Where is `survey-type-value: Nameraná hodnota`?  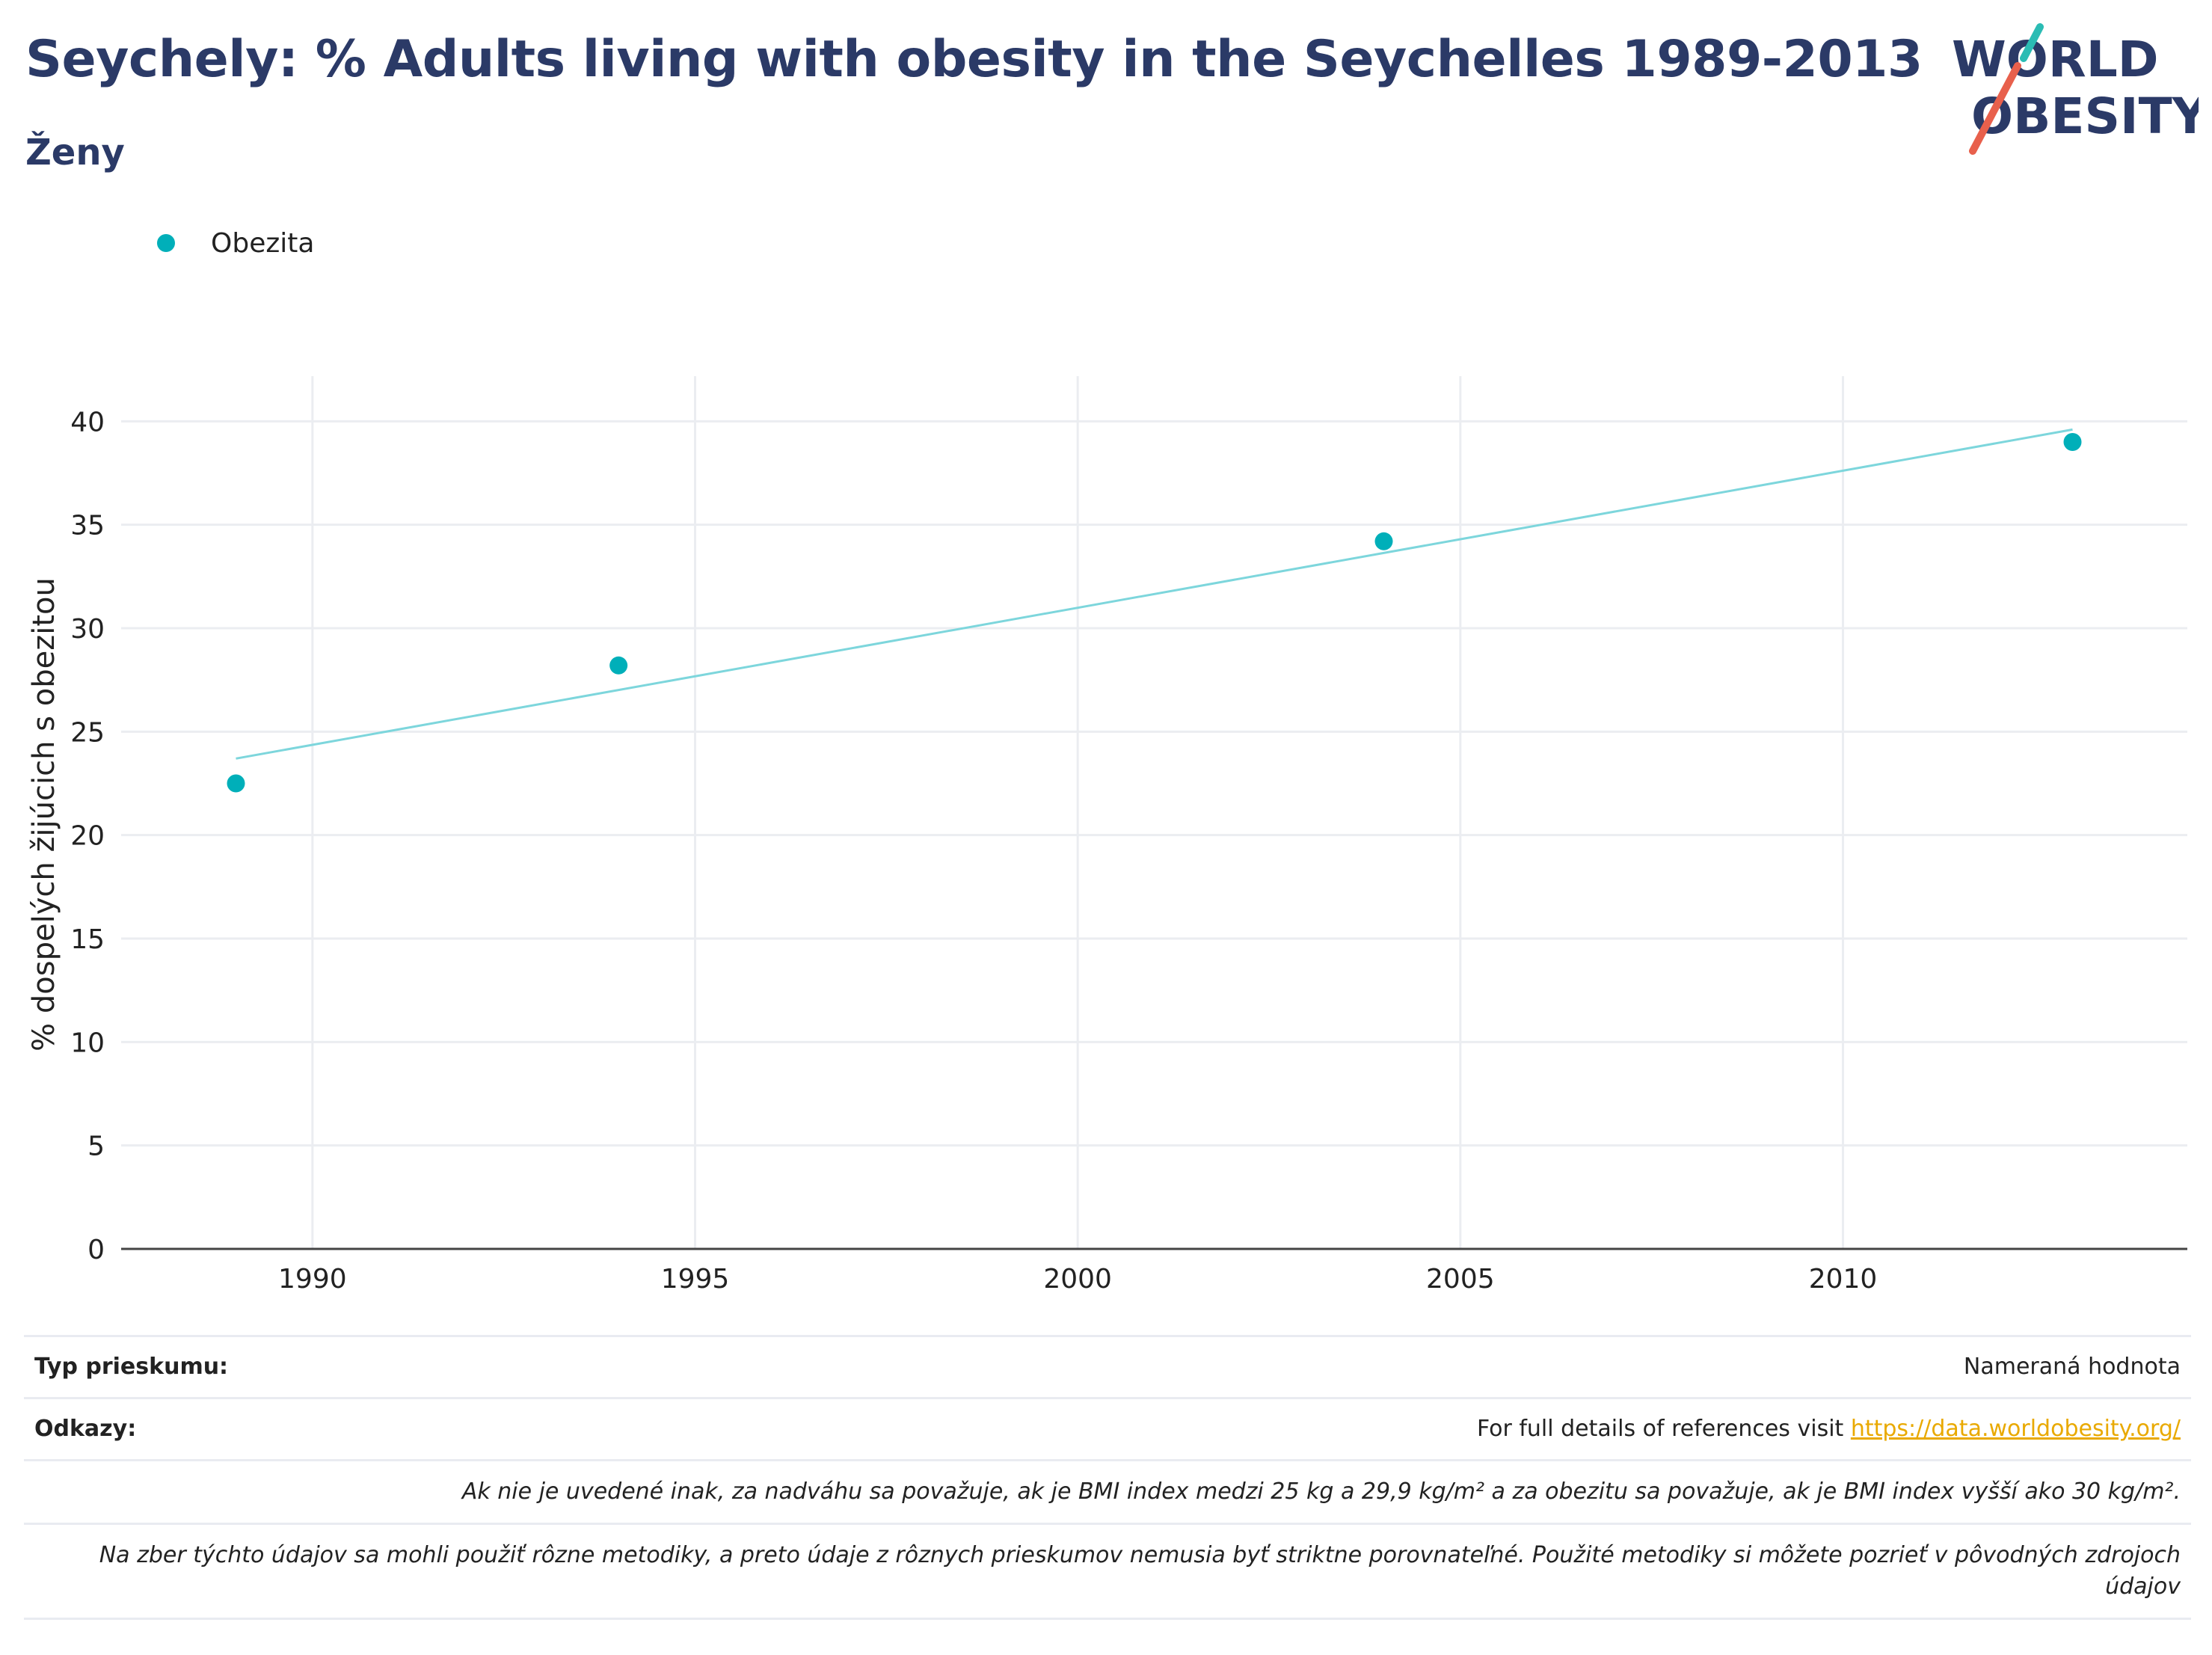
survey-type-value: Nameraná hodnota is located at coordinates (2072, 1367).